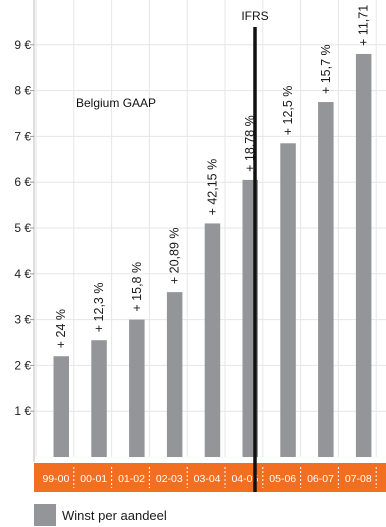 This screenshot has width=386, height=527. What do you see at coordinates (61, 328) in the screenshot?
I see `growth-label: + 24 %` at bounding box center [61, 328].